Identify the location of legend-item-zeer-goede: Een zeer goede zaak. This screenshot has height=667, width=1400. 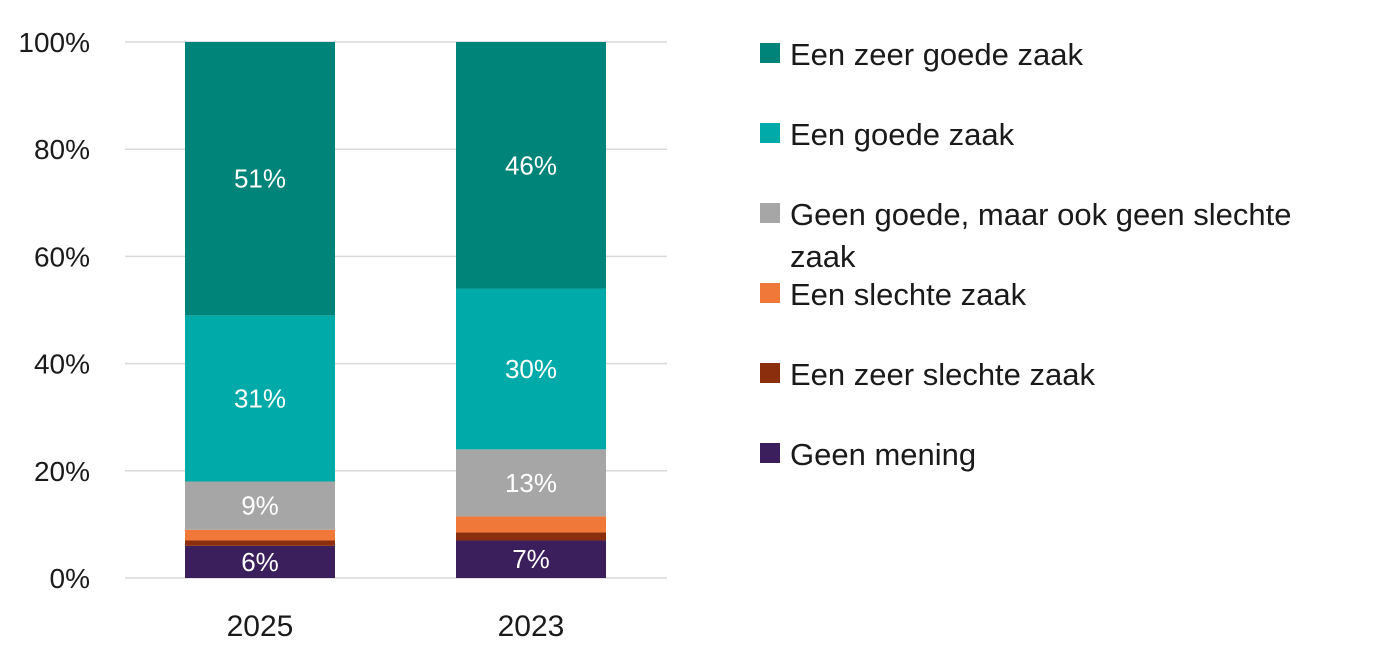
(1060, 55).